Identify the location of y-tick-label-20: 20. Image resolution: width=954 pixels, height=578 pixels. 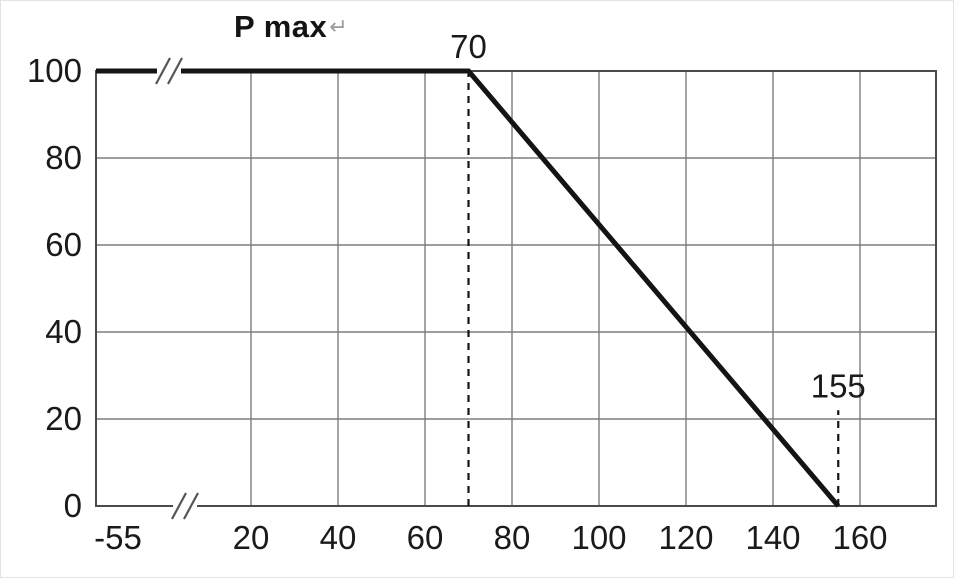
(63, 418).